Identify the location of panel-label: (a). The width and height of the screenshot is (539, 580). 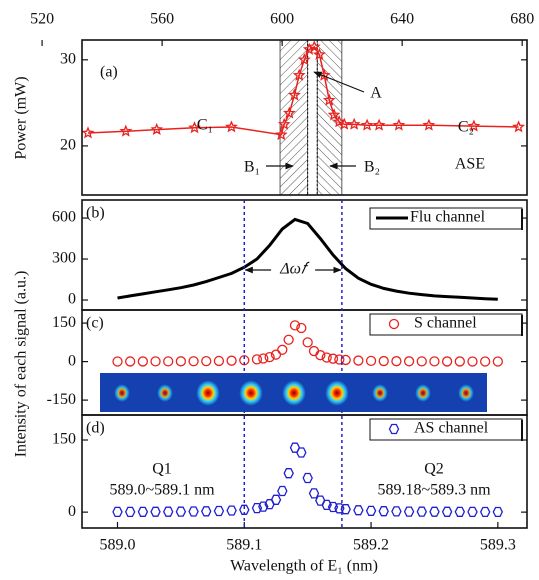
(109, 72).